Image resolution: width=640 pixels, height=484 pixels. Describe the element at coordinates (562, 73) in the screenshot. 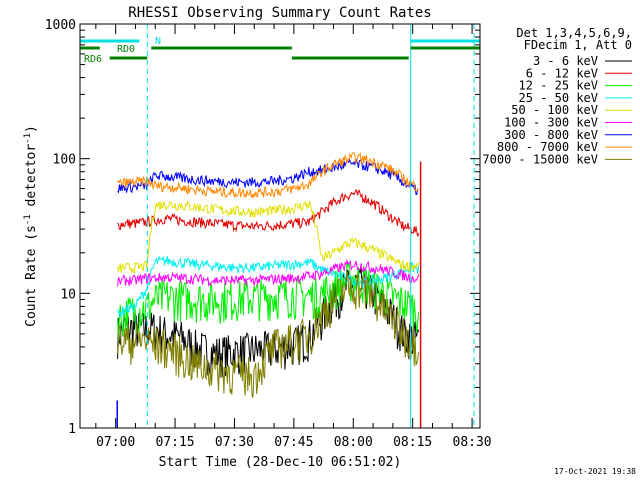

I see `legend-label-2: 6 - 12 keV` at that location.